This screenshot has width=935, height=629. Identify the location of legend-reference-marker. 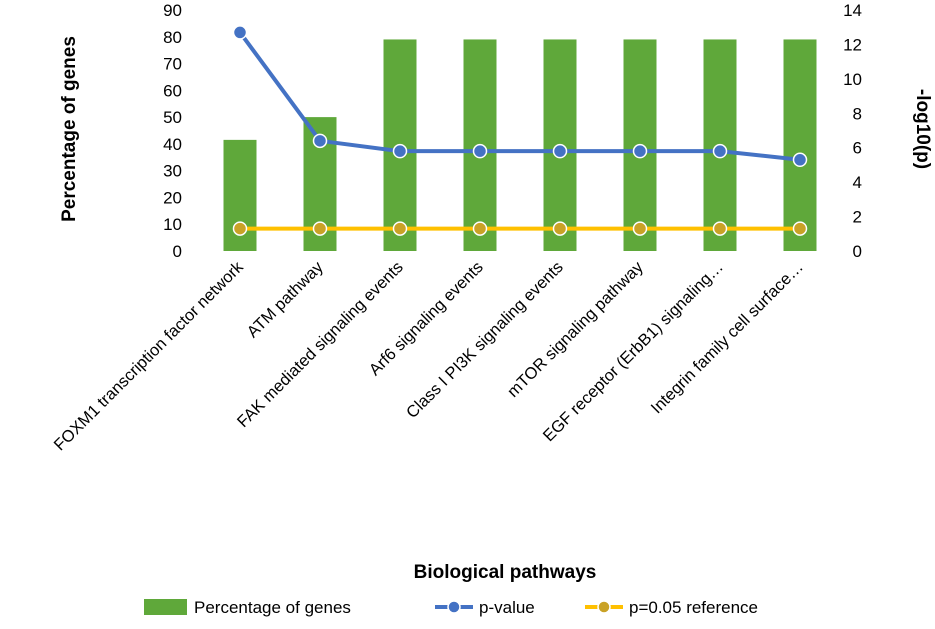
(604, 607).